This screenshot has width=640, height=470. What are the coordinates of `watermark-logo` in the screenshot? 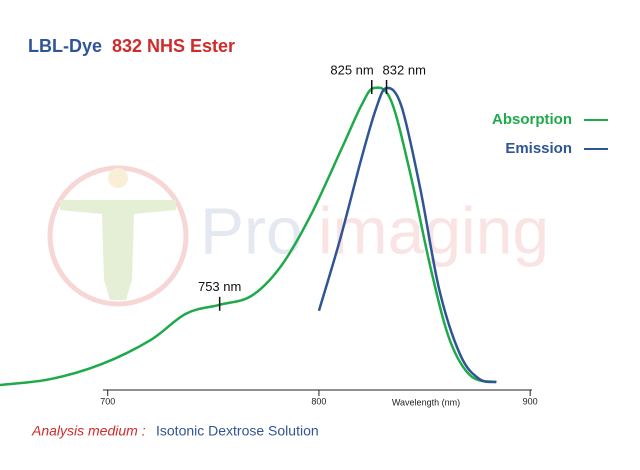 It's located at (118, 236).